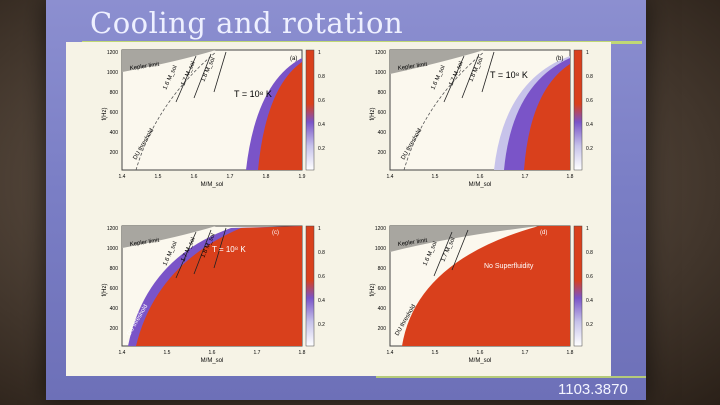  What do you see at coordinates (511, 377) in the screenshot?
I see `footer-rule` at bounding box center [511, 377].